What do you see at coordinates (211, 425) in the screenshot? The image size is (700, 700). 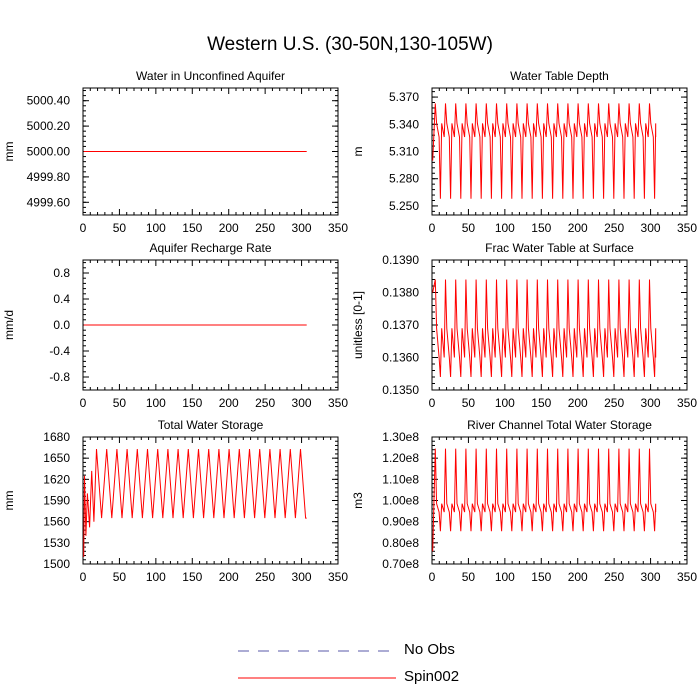 I see `panel-title: Total Water Storage` at bounding box center [211, 425].